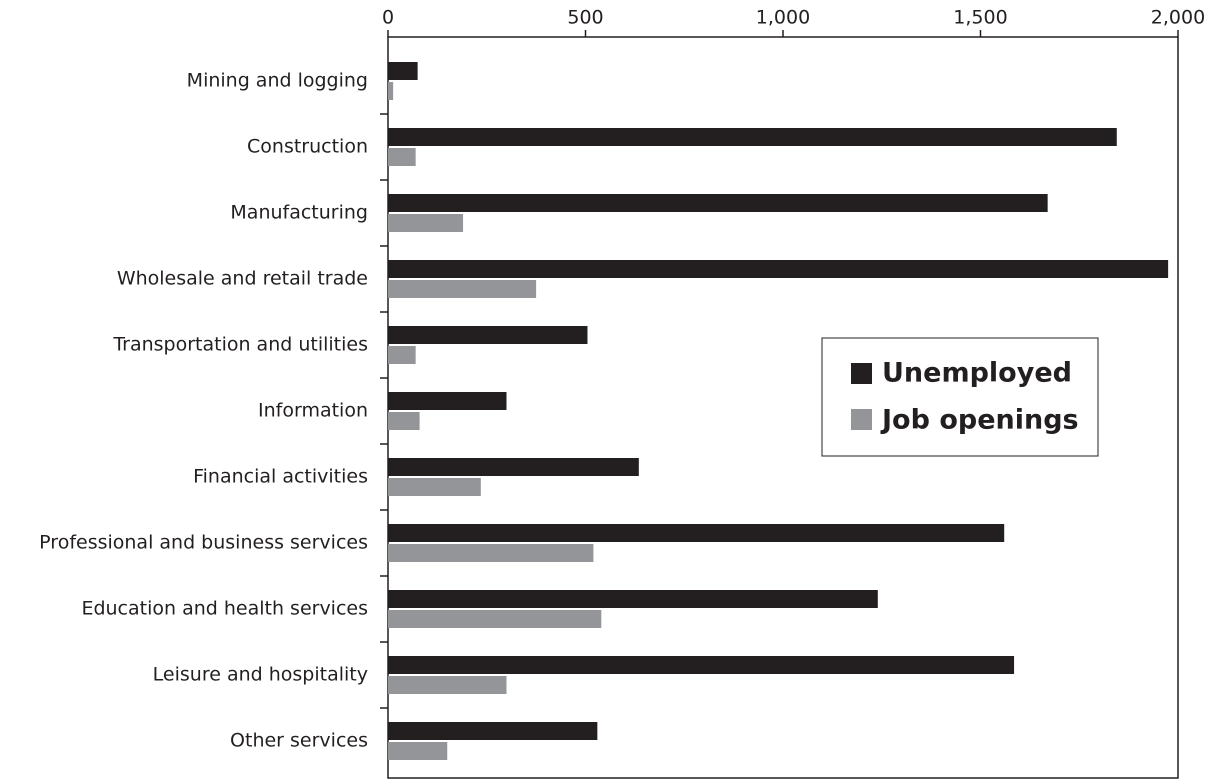 The height and width of the screenshot is (779, 1214). Describe the element at coordinates (260, 675) in the screenshot. I see `y-tick-label: Leisure and hospitality` at that location.